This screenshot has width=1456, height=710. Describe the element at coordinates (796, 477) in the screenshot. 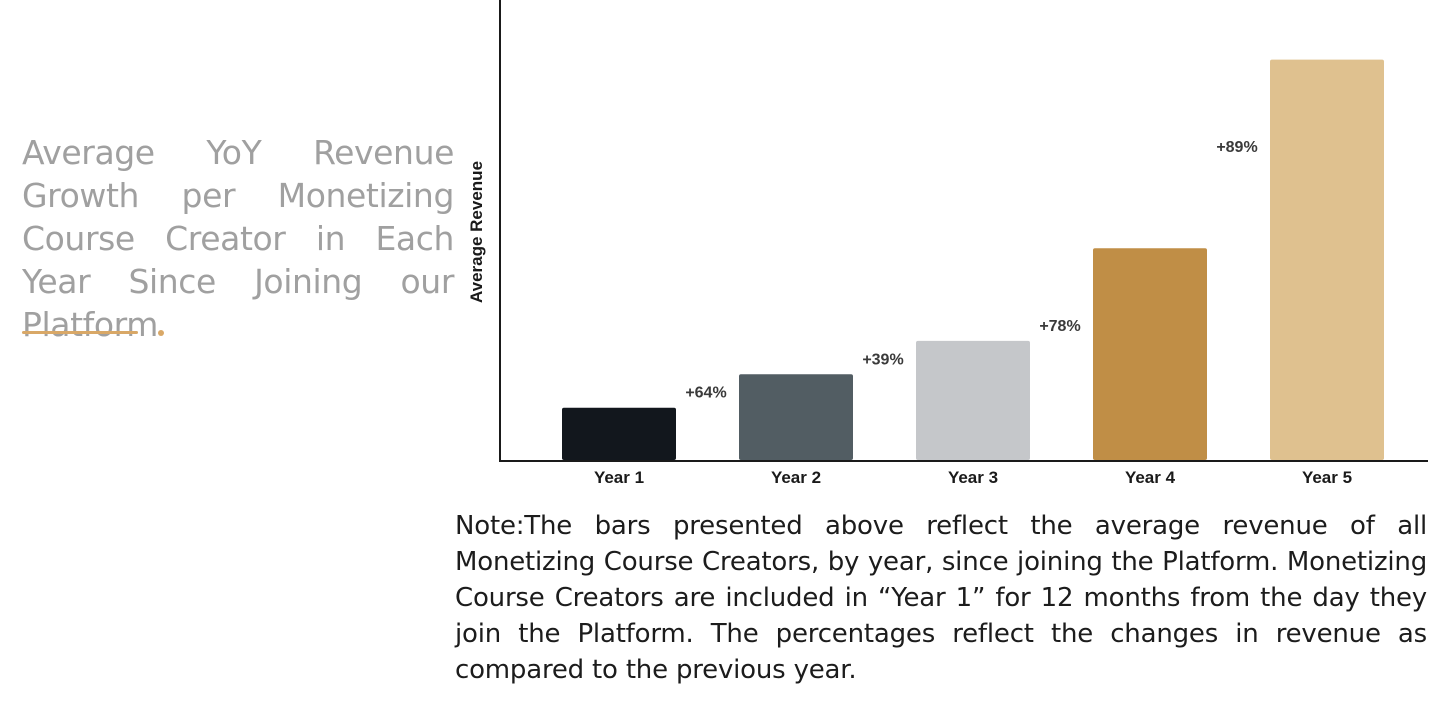

I see `x-tick-label: Year 2` at that location.